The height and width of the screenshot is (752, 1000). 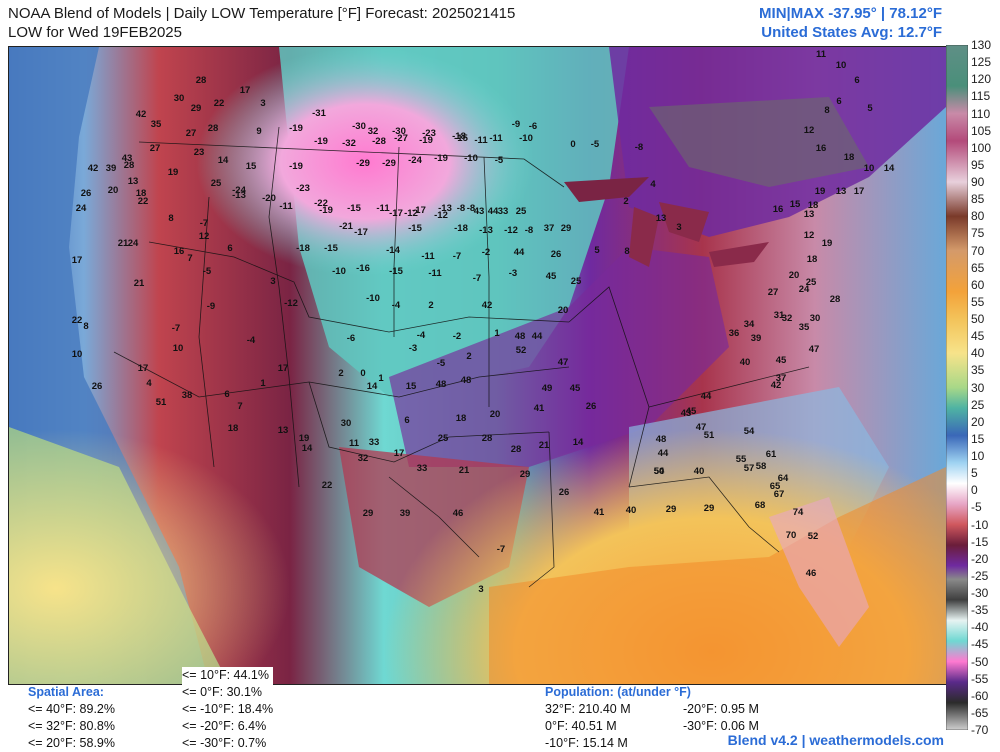 I want to click on spatial-title: Spatial Area:, so click(x=66, y=692).